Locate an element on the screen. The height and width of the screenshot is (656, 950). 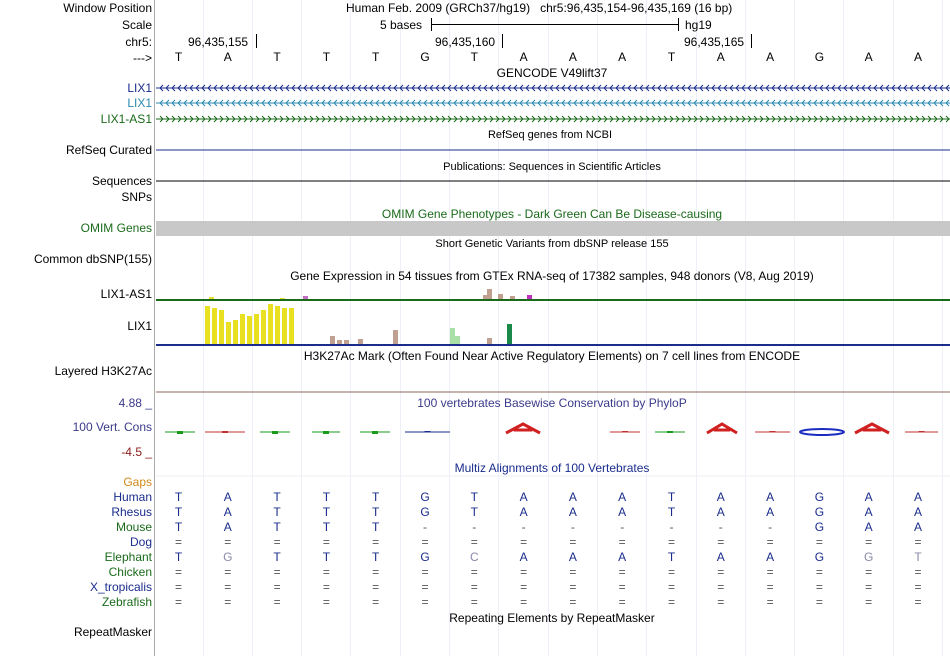
species-label-mouse: Mouse is located at coordinates (133, 527).